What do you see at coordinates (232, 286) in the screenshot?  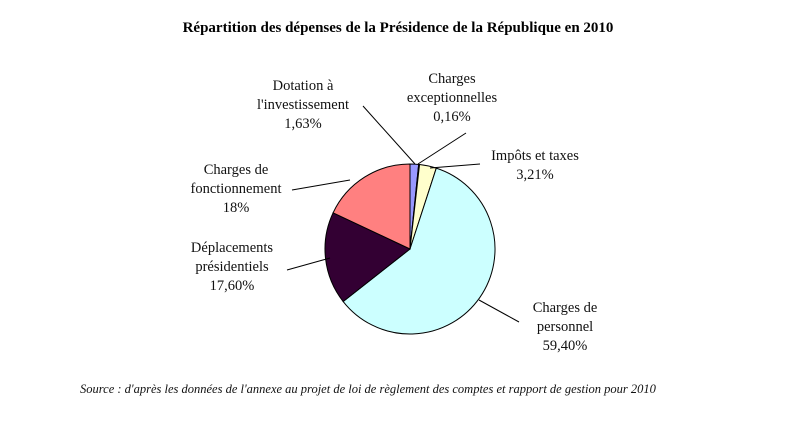 I see `slice-value-4: 17,60%` at bounding box center [232, 286].